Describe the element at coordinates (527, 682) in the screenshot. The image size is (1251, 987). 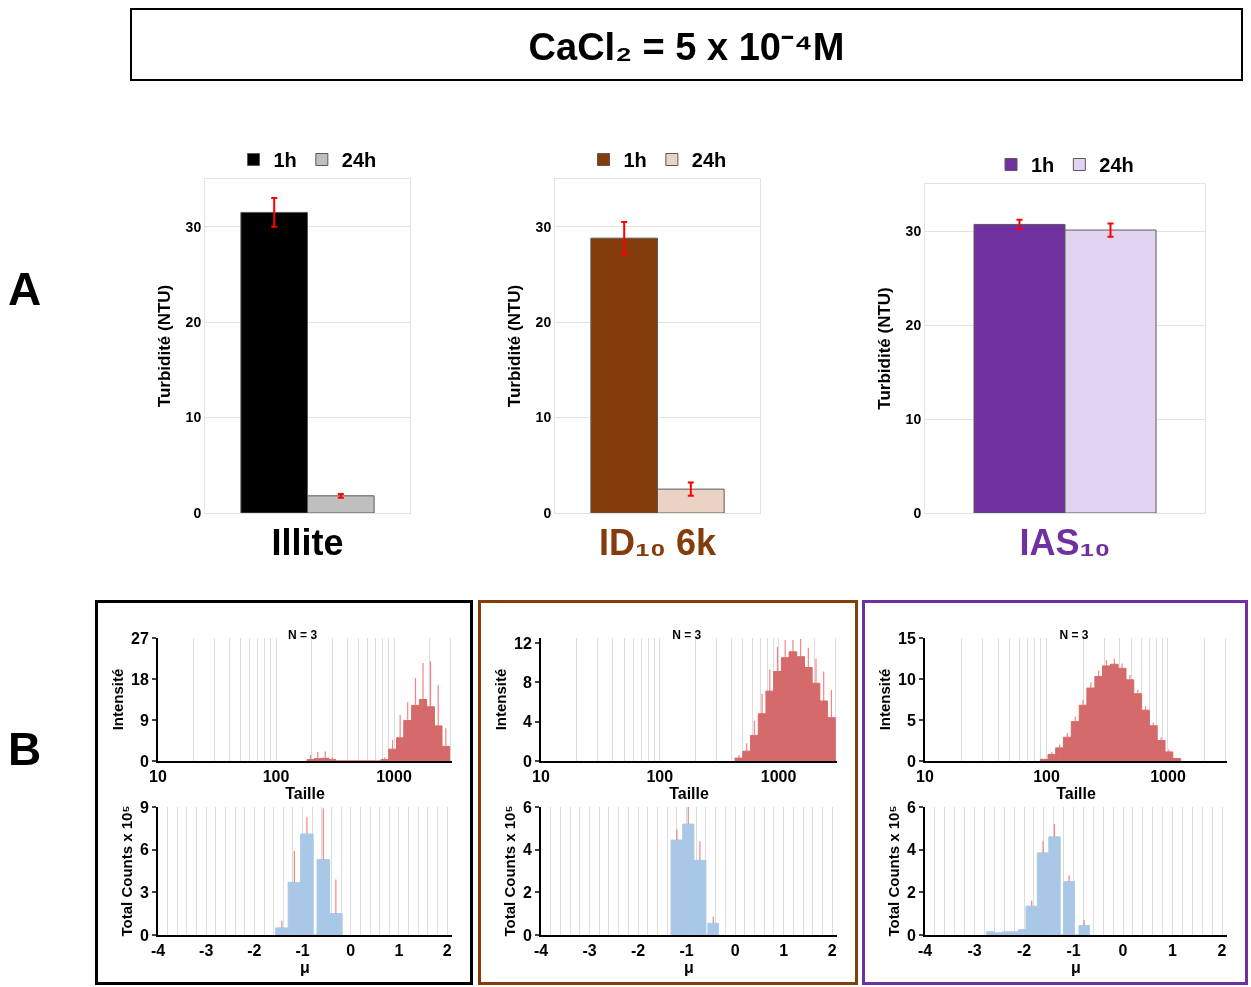
I see `y-tick-label: 8` at that location.